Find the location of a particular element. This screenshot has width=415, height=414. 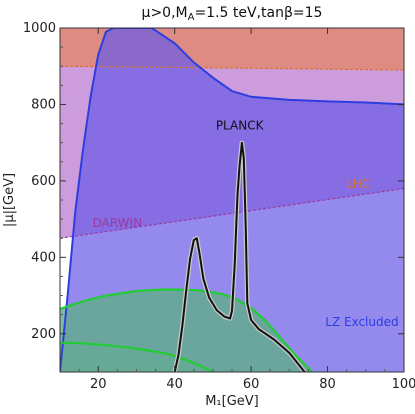

y-axis-label: |μ|[GeV] is located at coordinates (9, 200).